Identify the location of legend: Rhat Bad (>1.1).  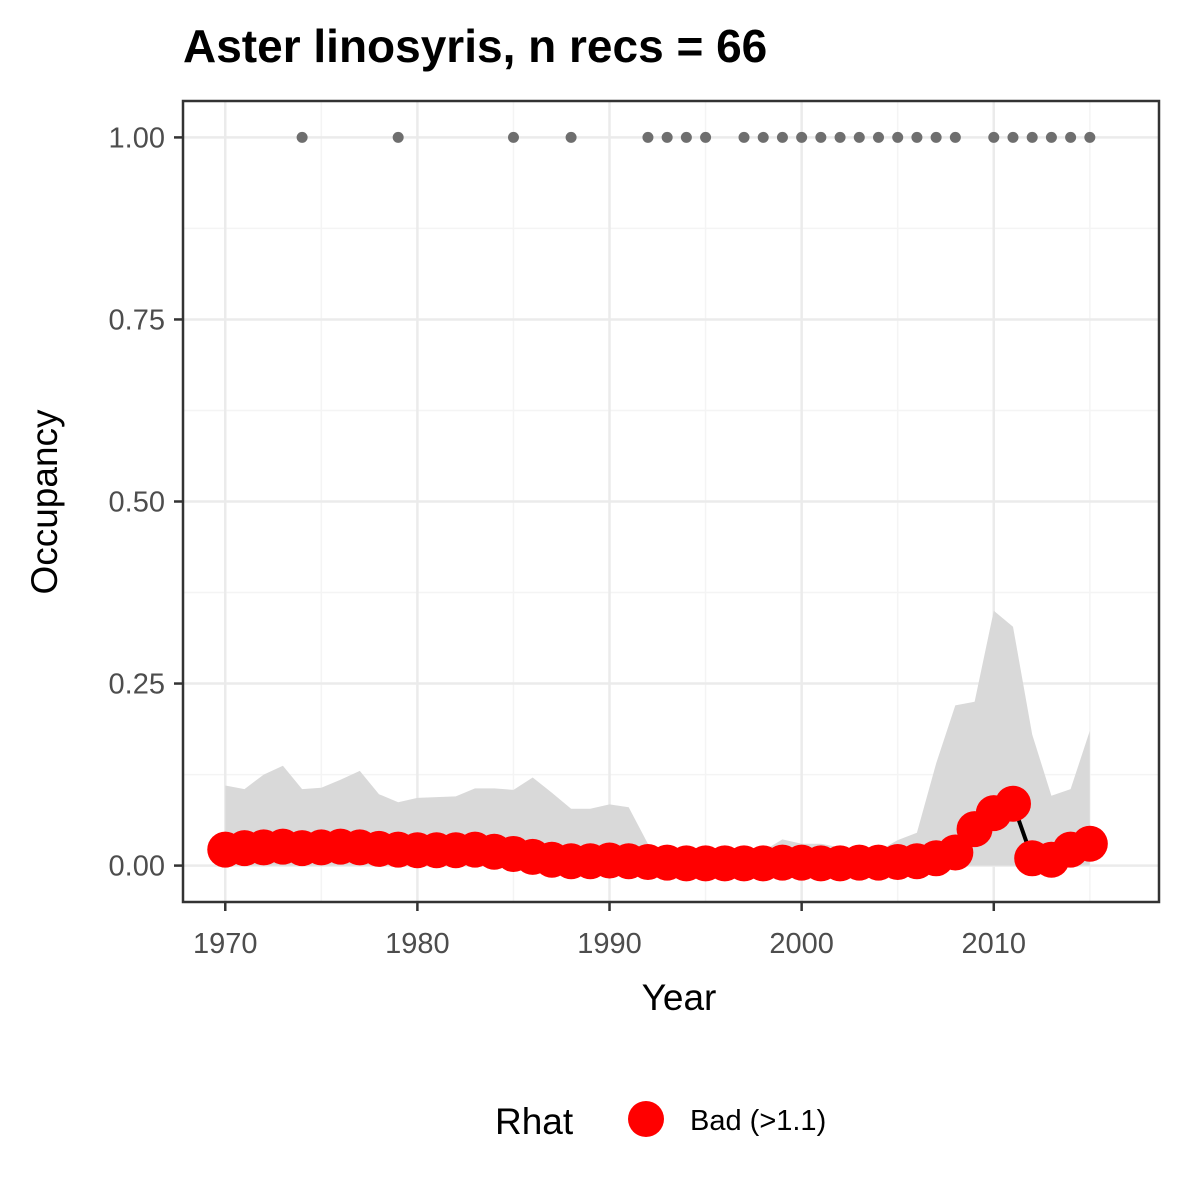
(660, 1121).